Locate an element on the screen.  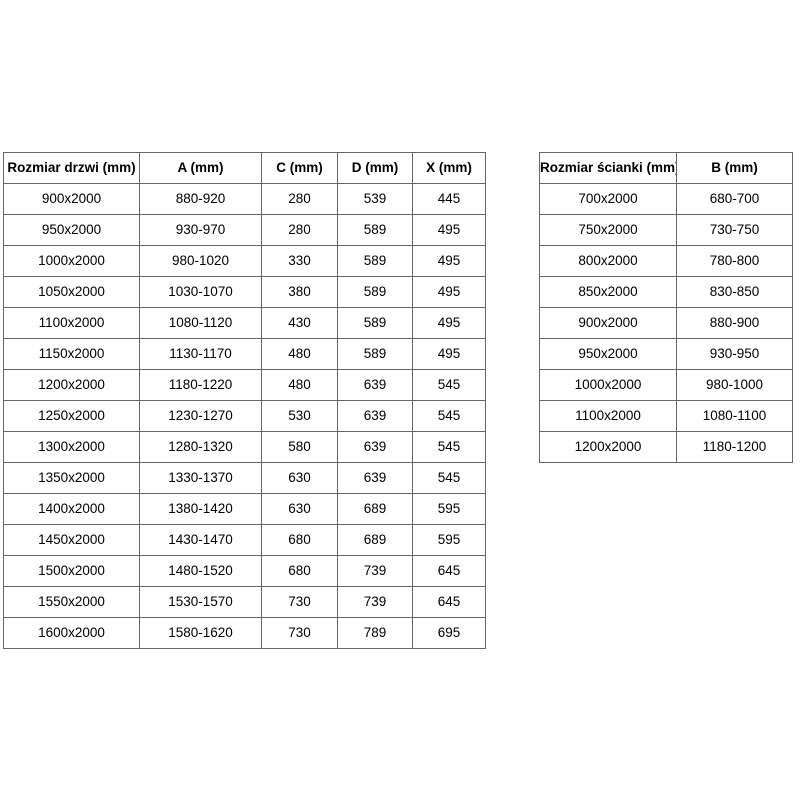
table-row: 1050x2000 1030-1070 380 589 495 is located at coordinates (244, 292).